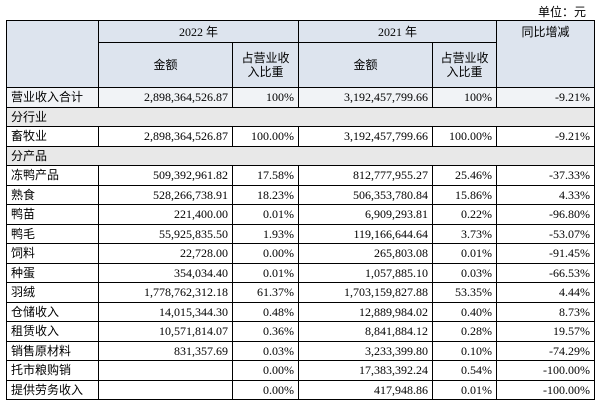 Image resolution: width=600 pixels, height=403 pixels. Describe the element at coordinates (465, 136) in the screenshot. I see `value-cell: 100.00%` at that location.